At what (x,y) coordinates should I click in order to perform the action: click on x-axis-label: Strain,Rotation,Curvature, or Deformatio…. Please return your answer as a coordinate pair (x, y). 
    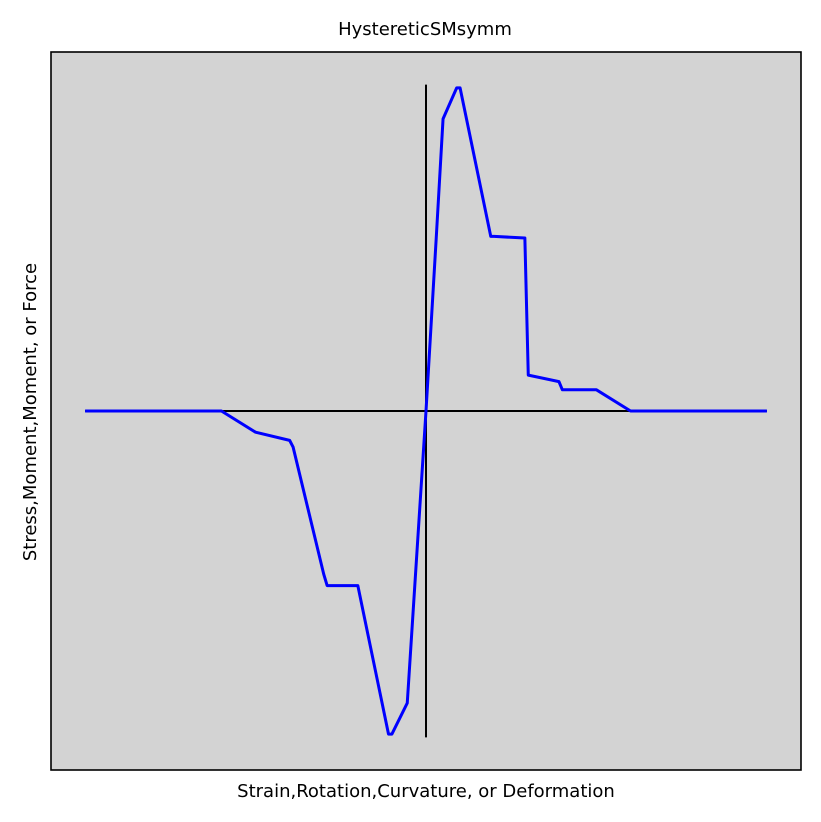
    Looking at the image, I should click on (426, 791).